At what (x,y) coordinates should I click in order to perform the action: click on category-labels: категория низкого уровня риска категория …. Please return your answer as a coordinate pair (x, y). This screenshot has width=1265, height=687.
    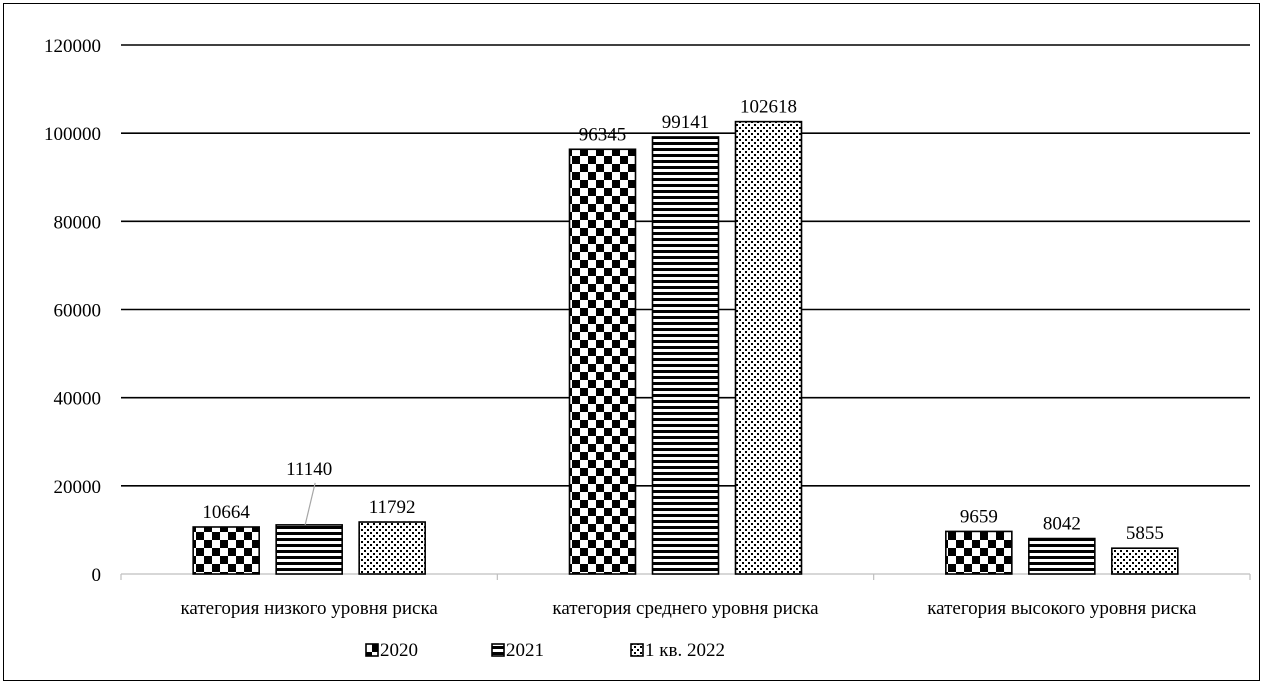
    Looking at the image, I should click on (688, 608).